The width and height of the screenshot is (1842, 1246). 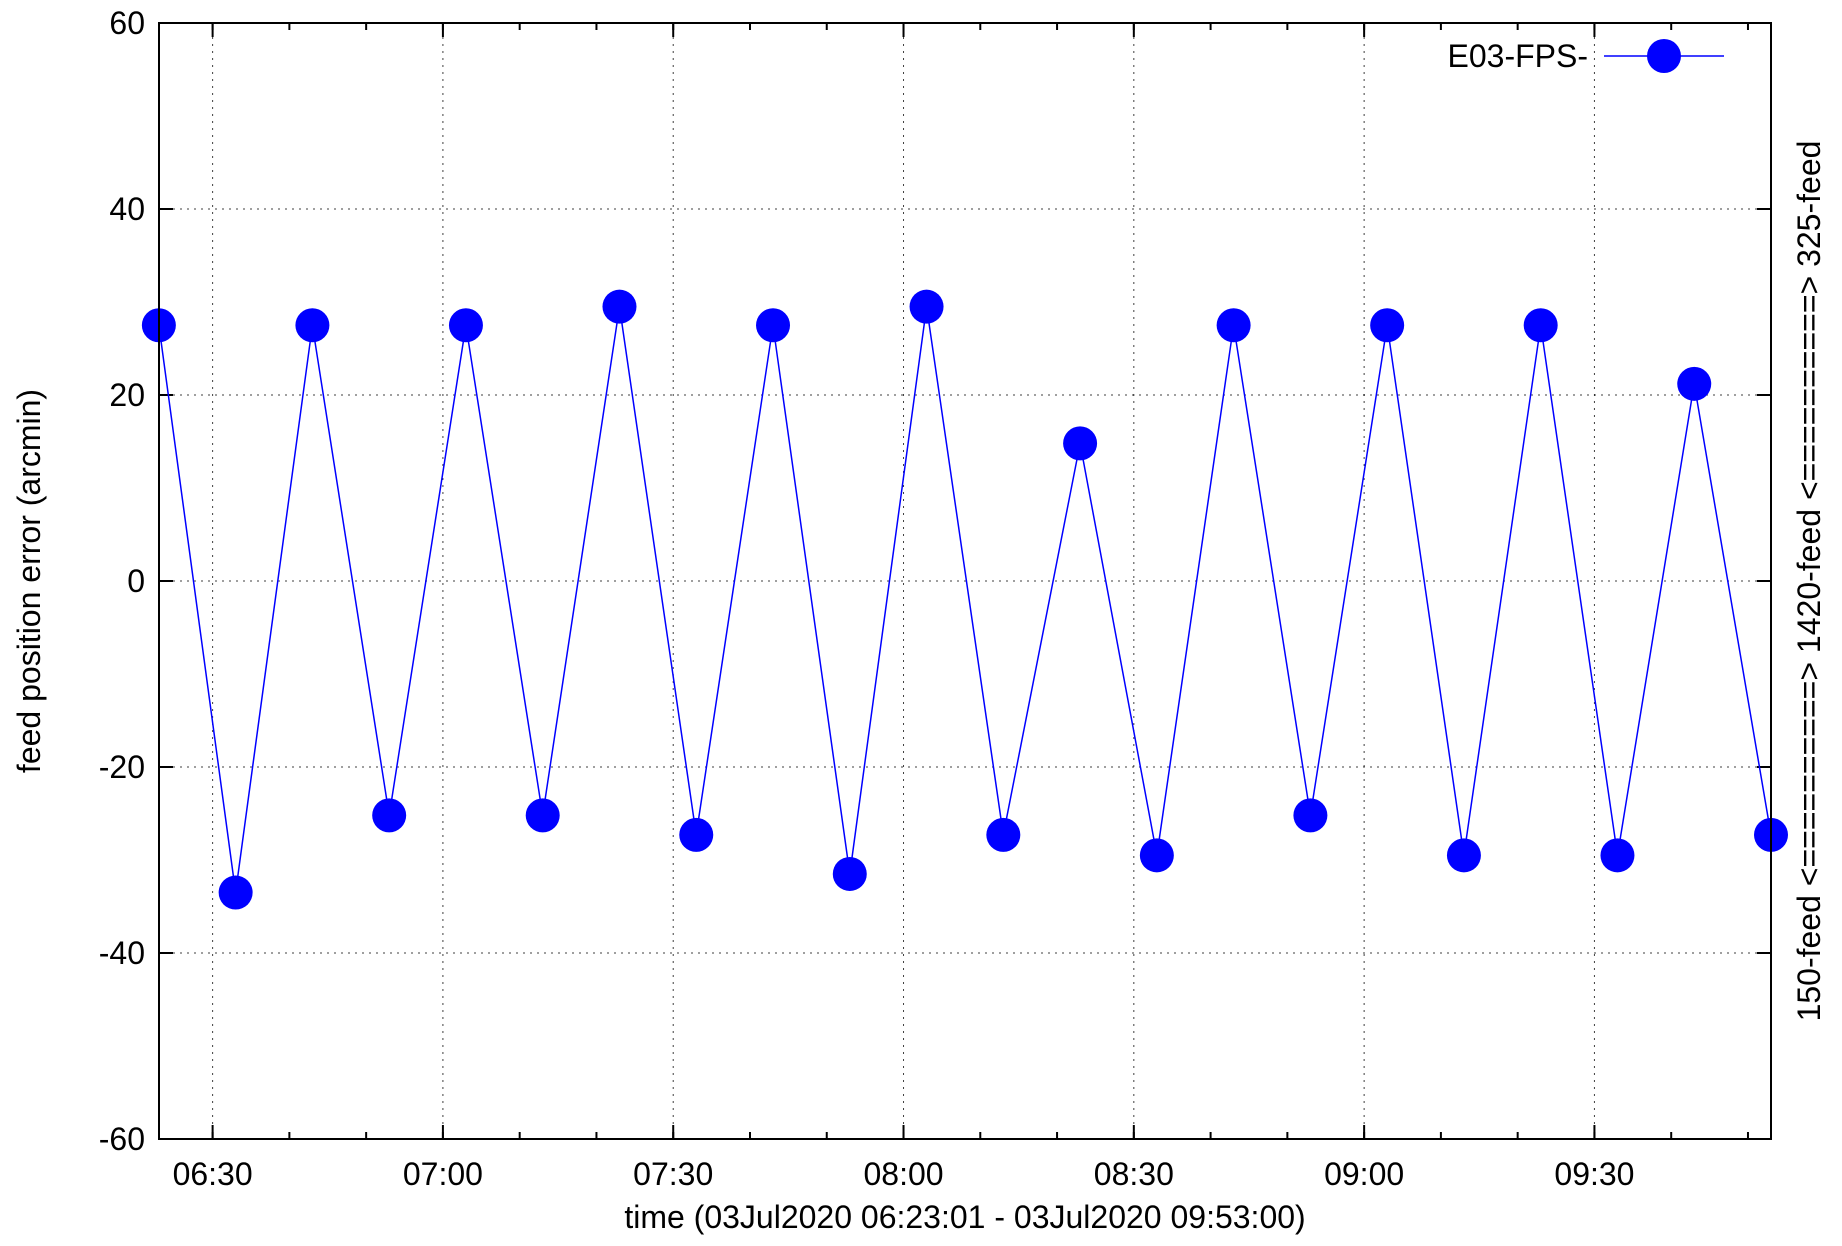 I want to click on x-tick-label: 06:30, so click(x=213, y=1174).